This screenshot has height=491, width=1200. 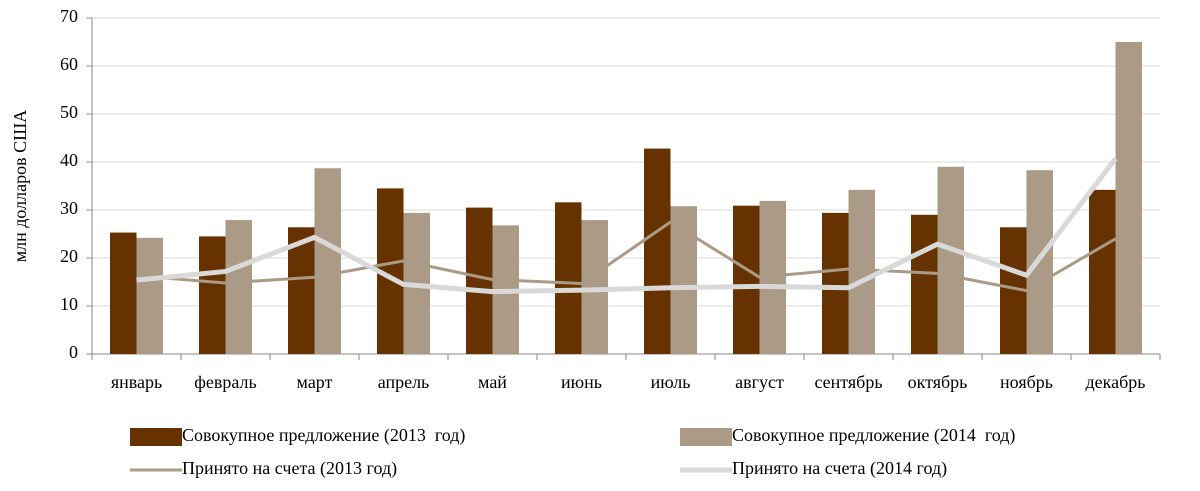 I want to click on y-tick-label: 10, so click(x=69, y=304).